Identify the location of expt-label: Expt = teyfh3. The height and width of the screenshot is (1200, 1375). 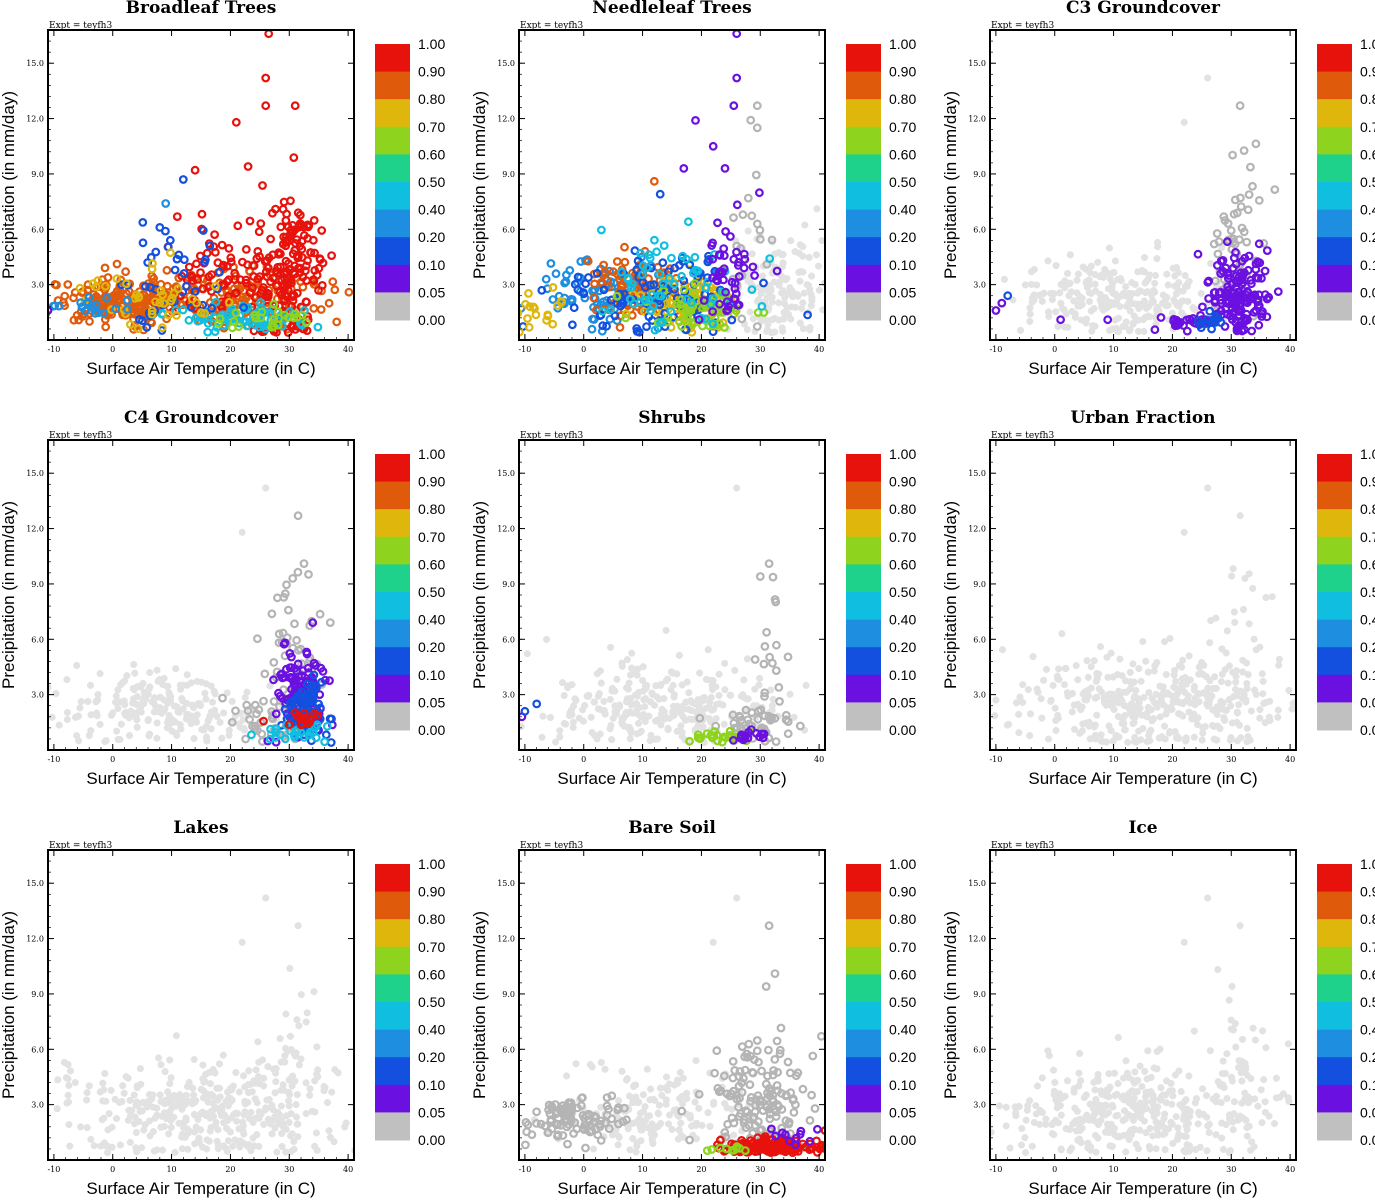
(551, 436).